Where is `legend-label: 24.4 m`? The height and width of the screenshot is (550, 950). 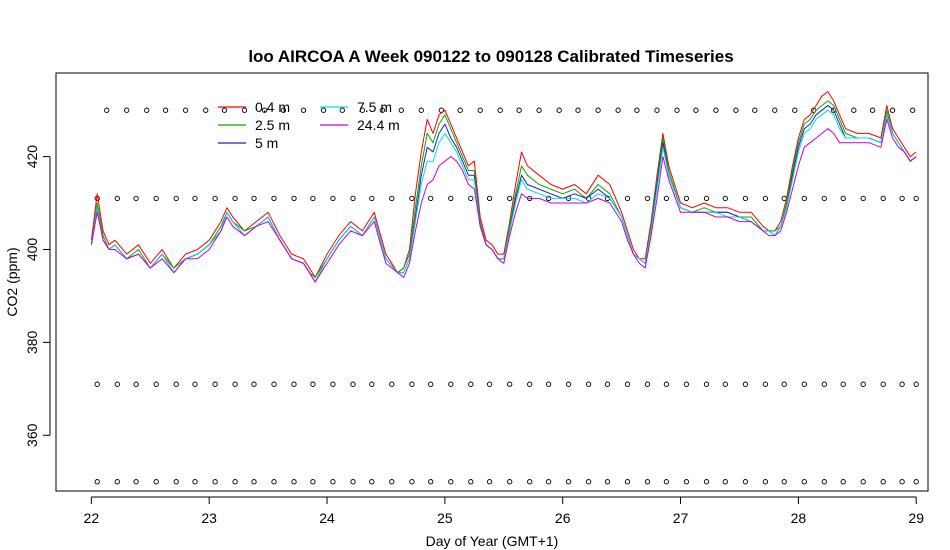 legend-label: 24.4 m is located at coordinates (378, 125).